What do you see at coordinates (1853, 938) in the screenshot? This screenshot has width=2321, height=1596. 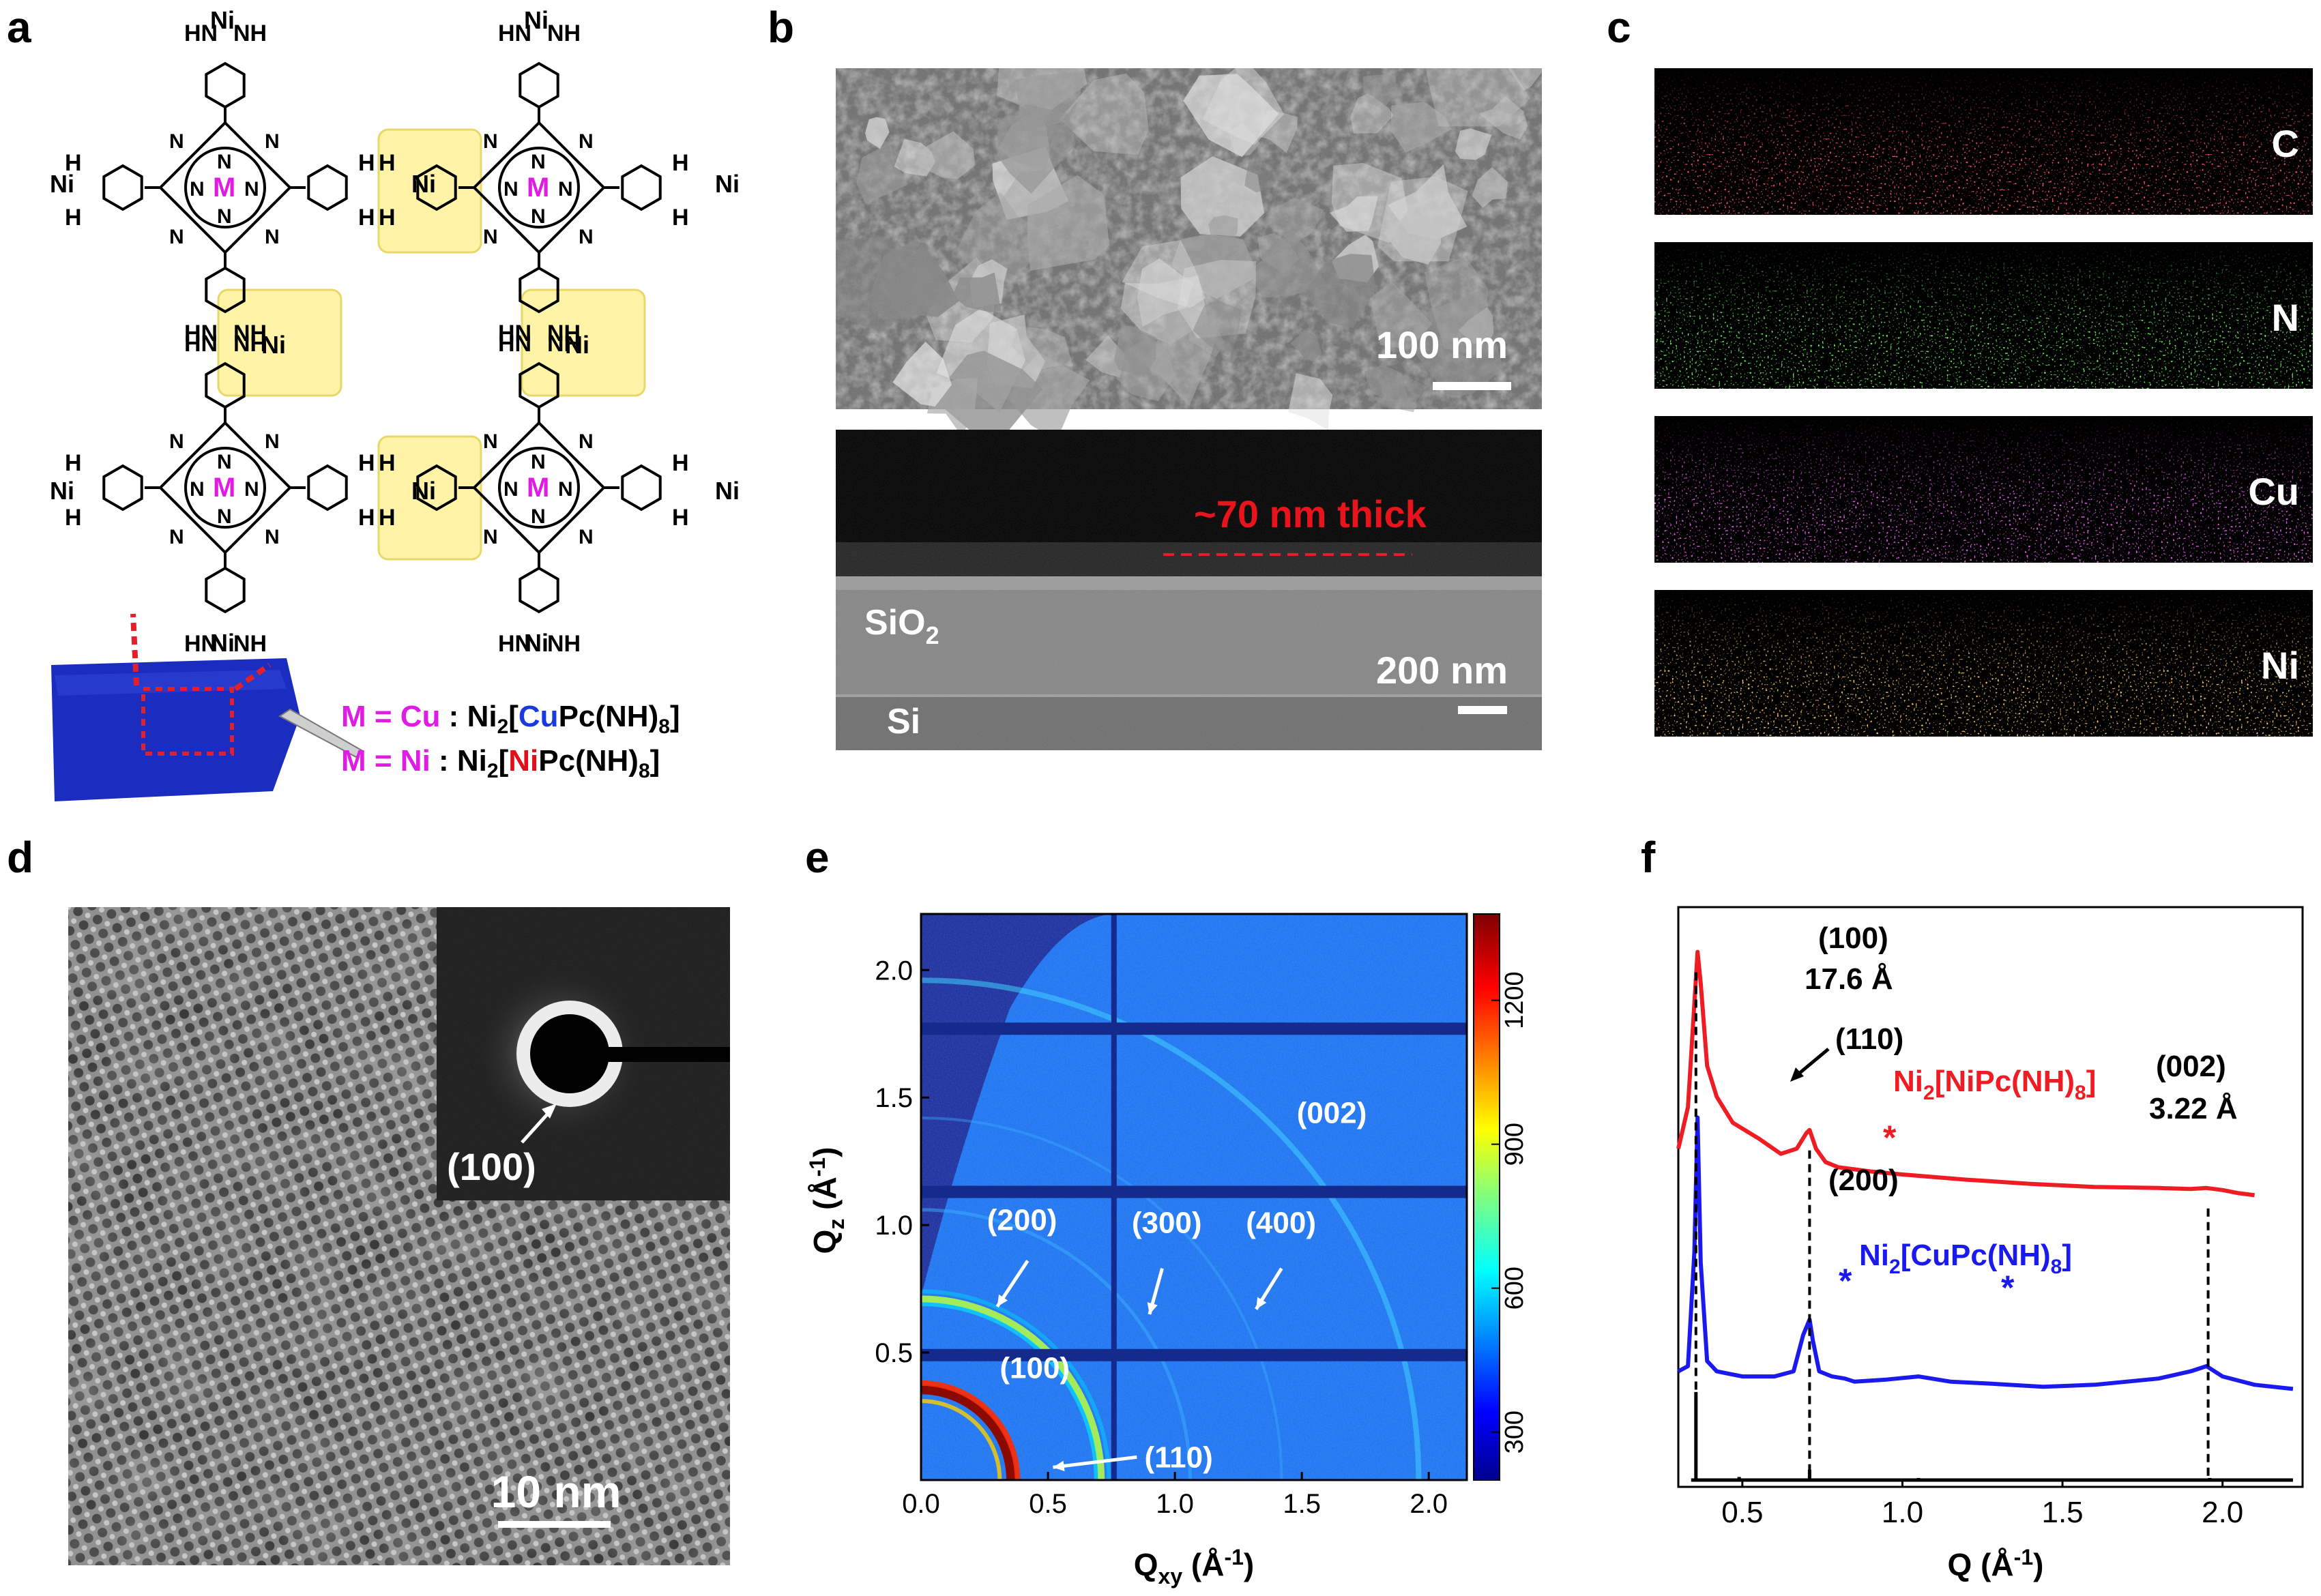 I see `xrd-peak-100: (100)` at bounding box center [1853, 938].